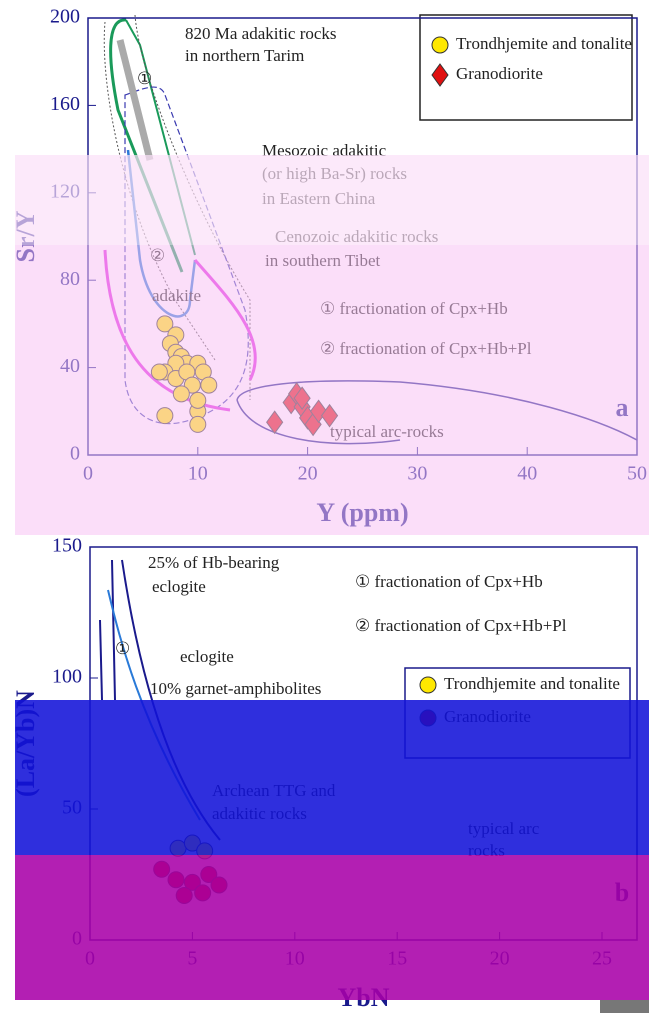 The image size is (649, 1013). What do you see at coordinates (65, 104) in the screenshot?
I see `y-tick-label: 160` at bounding box center [65, 104].